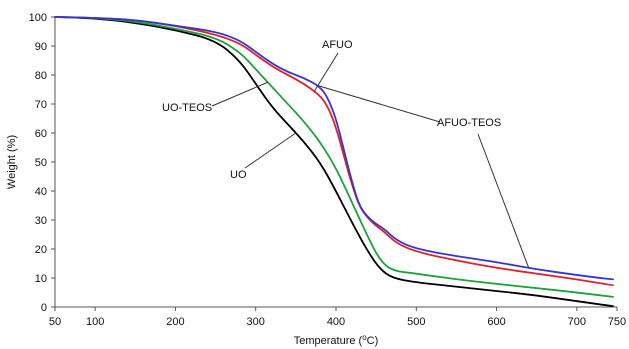 The image size is (629, 349). I want to click on y-tick-label: 50, so click(41, 163).